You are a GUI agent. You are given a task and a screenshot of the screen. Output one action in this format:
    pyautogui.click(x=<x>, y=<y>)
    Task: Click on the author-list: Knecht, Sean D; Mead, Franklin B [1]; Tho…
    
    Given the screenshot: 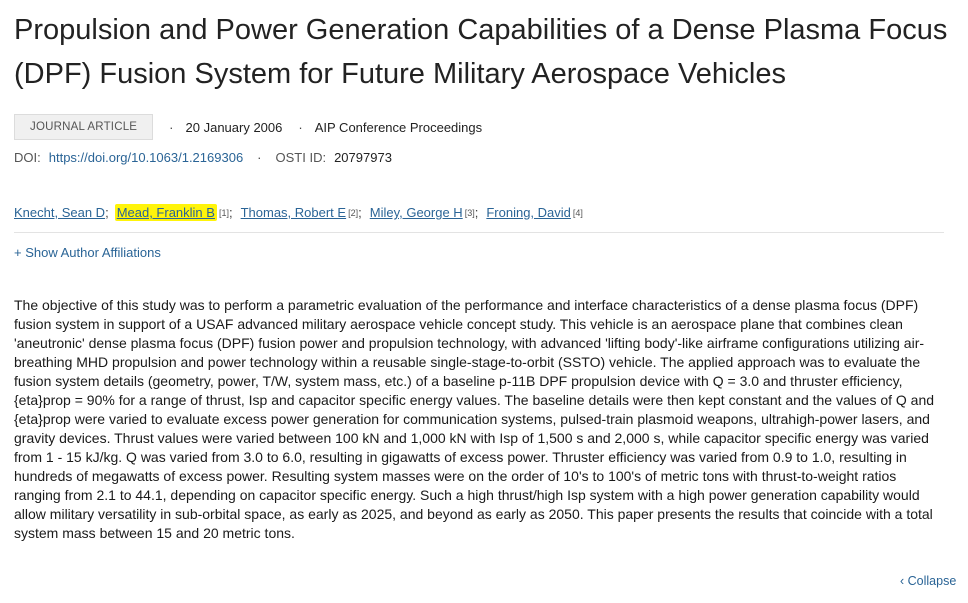 What is the action you would take?
    pyautogui.click(x=298, y=212)
    